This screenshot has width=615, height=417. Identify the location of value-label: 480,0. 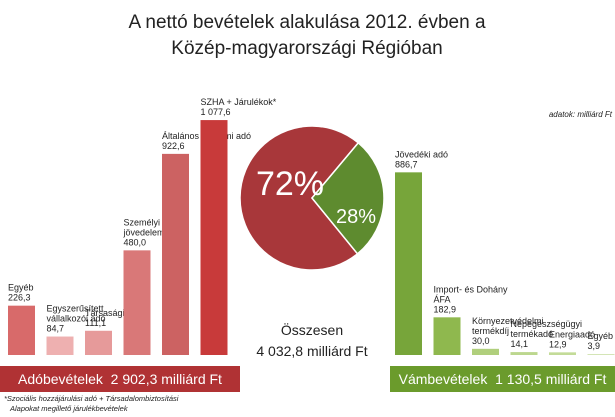
(135, 242).